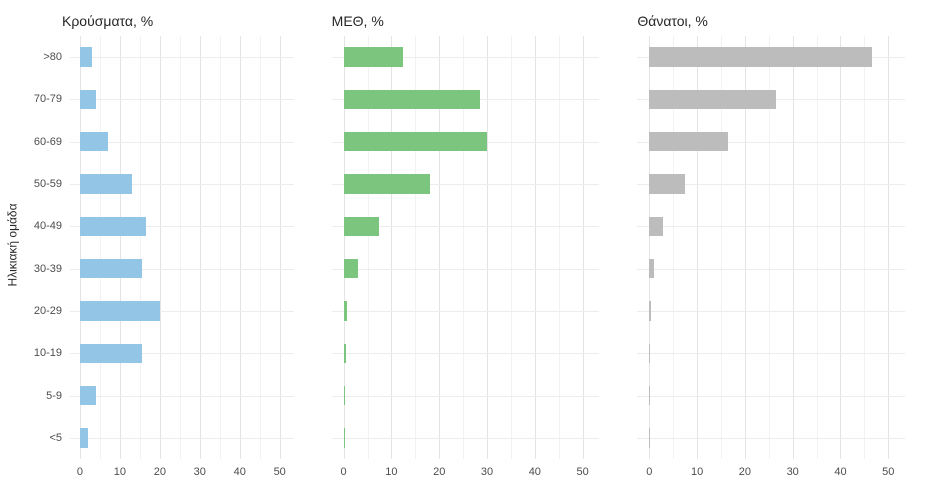 This screenshot has height=489, width=943. I want to click on y-axis-title: Ηλικιακή ομάδα, so click(13, 244).